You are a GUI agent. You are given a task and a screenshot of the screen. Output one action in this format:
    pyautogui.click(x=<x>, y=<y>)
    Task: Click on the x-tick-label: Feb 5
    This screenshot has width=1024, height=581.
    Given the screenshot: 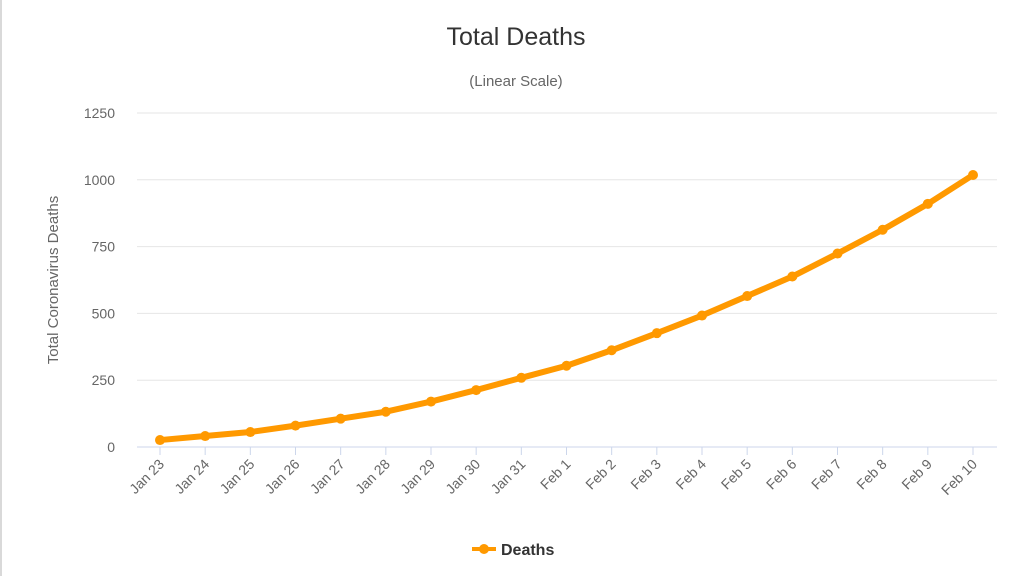 What is the action you would take?
    pyautogui.click(x=736, y=474)
    